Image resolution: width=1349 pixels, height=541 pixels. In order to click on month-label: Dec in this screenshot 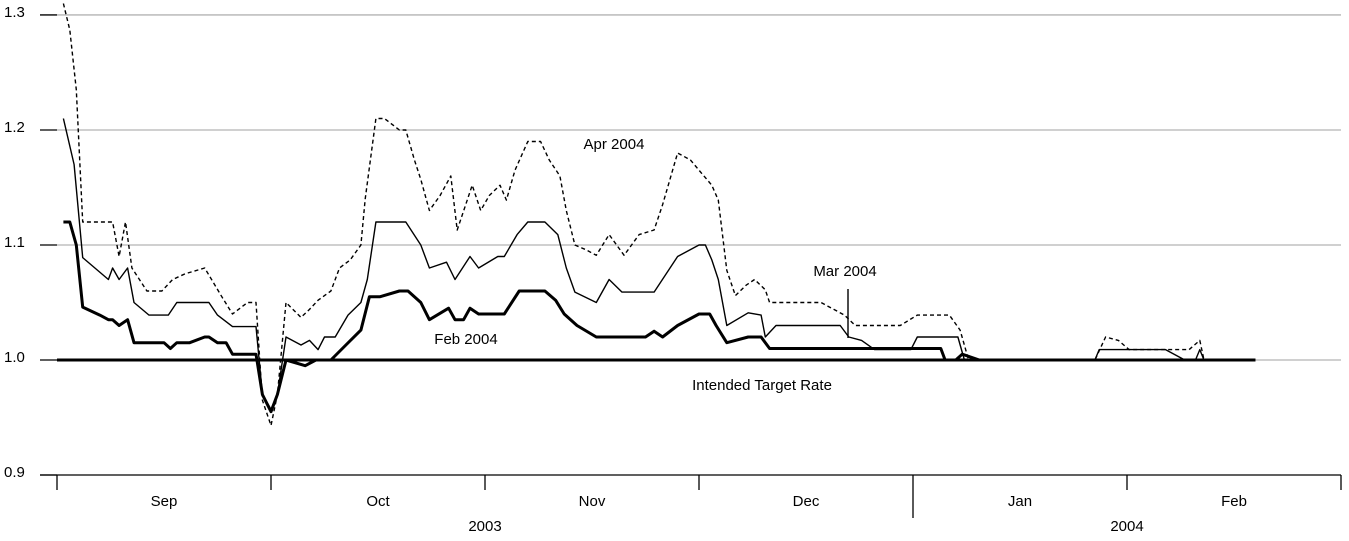, I will do `click(806, 501)`.